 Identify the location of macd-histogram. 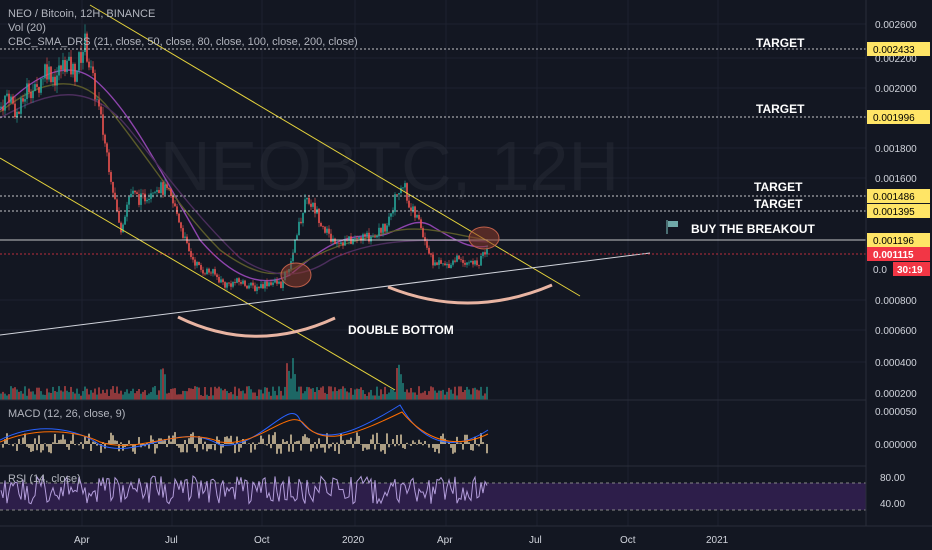
(244, 443).